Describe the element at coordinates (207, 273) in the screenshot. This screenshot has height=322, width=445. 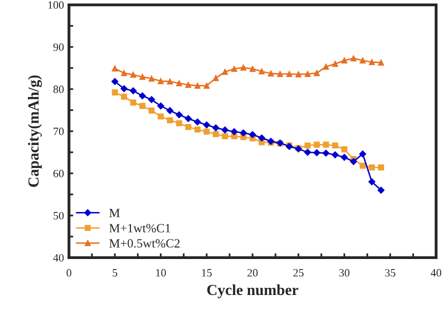
I see `x-tick-label: 15` at that location.